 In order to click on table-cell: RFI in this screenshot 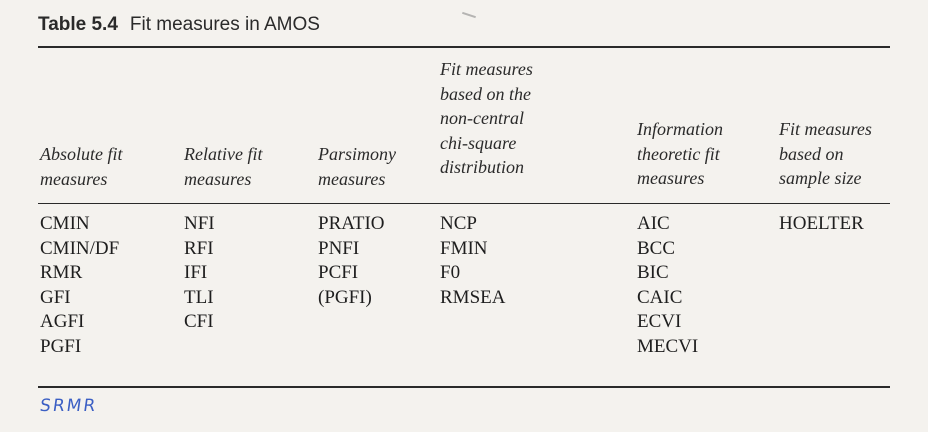, I will do `click(199, 248)`.